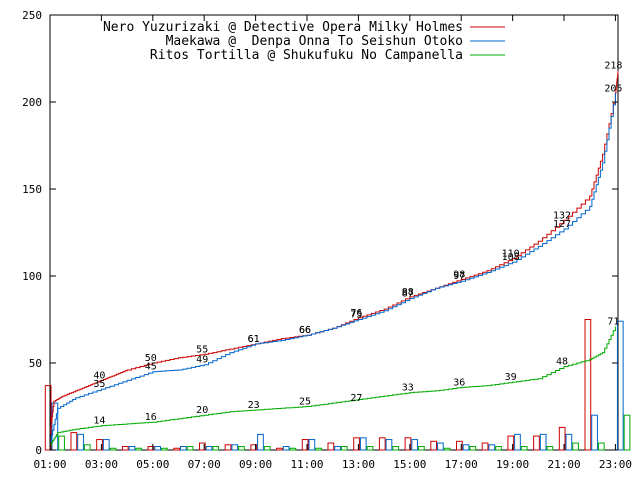  Describe the element at coordinates (202, 360) in the screenshot. I see `data-label: 49` at that location.